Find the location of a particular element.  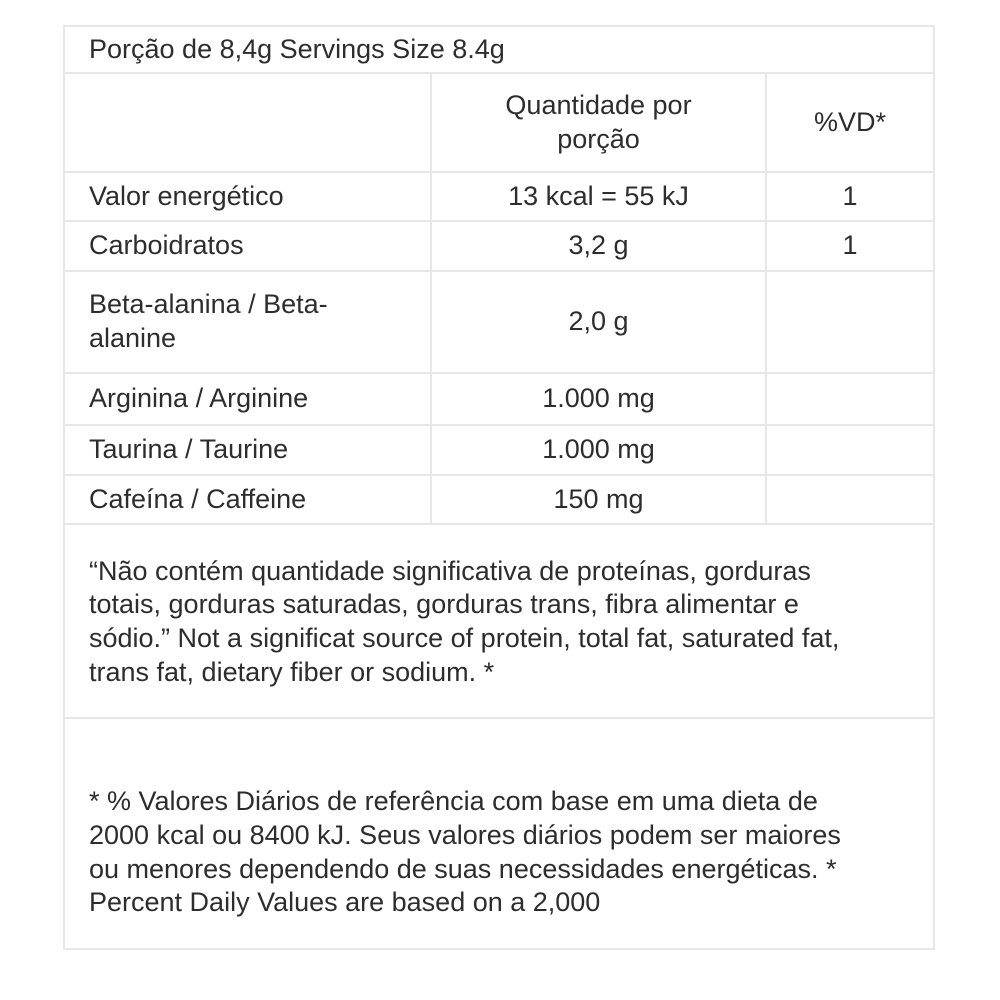

serving-size-text: Porção de 8,4g Servings Size 8.4g is located at coordinates (499, 49).